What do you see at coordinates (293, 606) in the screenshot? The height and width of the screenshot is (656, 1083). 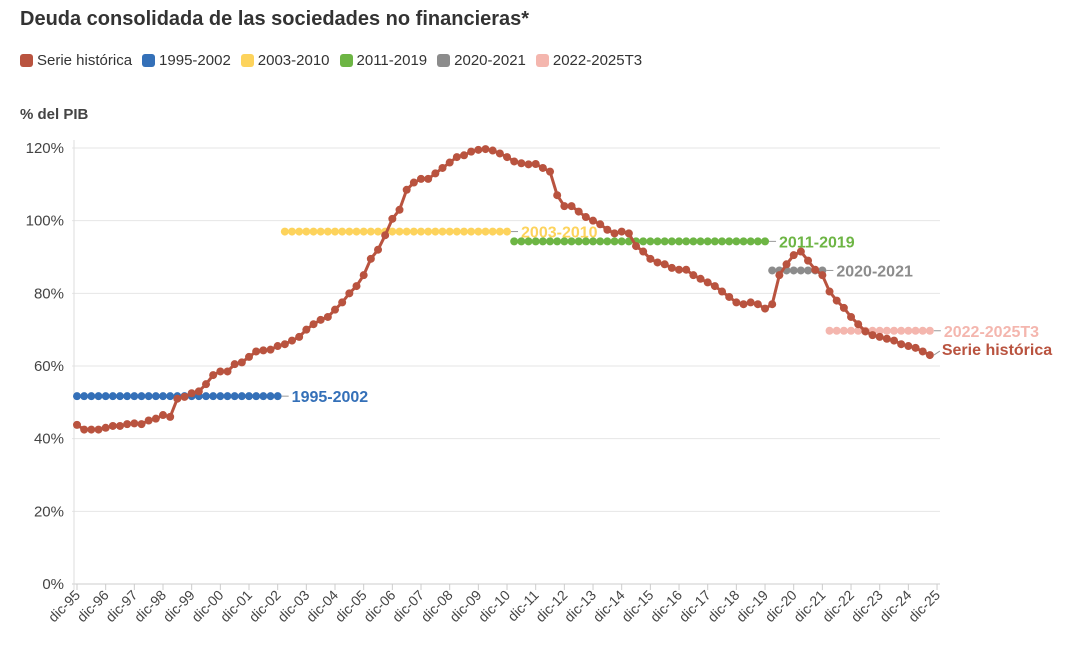 I see `x-tick-label: dic-03` at bounding box center [293, 606].